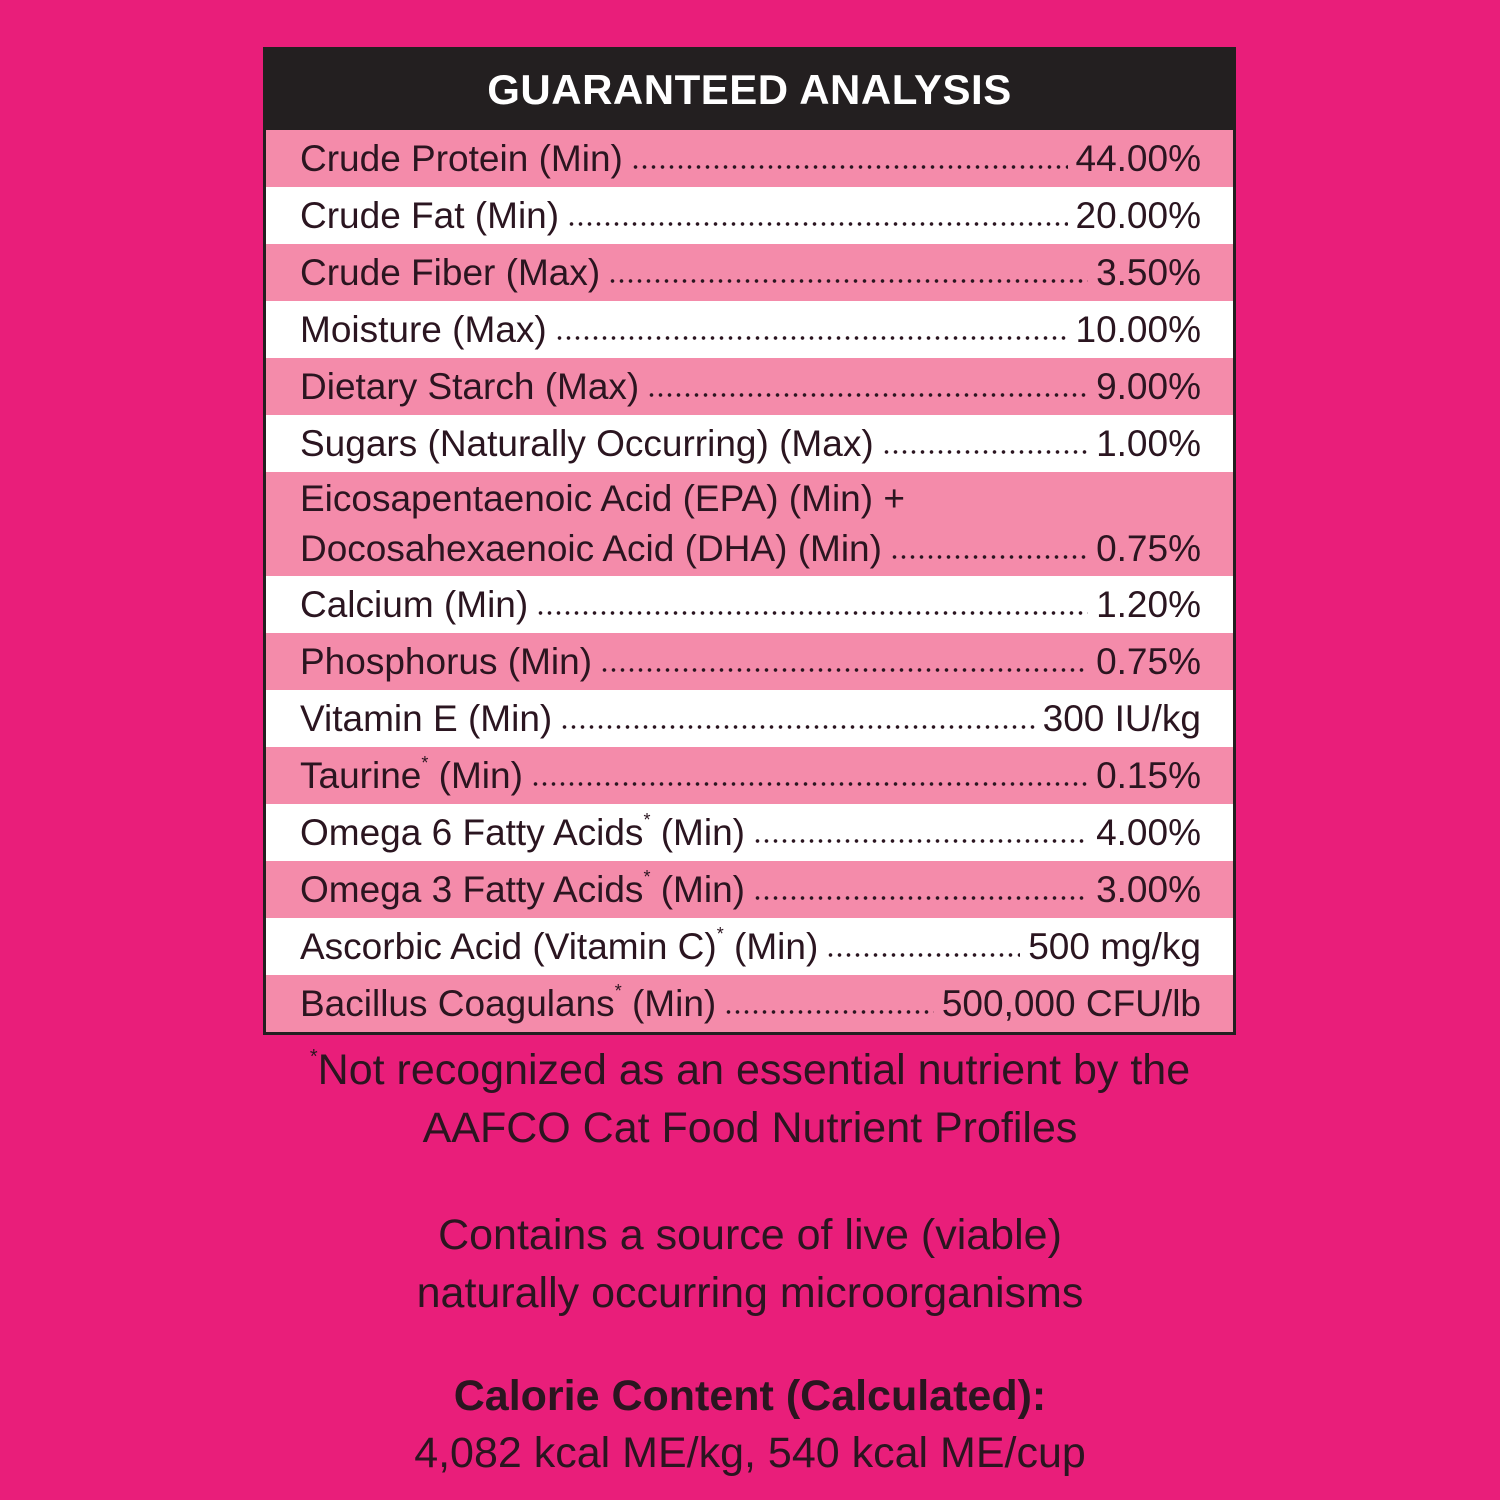 The image size is (1500, 1500). I want to click on nutrient-name: Docosahexaenoic Acid (DHA), so click(544, 548).